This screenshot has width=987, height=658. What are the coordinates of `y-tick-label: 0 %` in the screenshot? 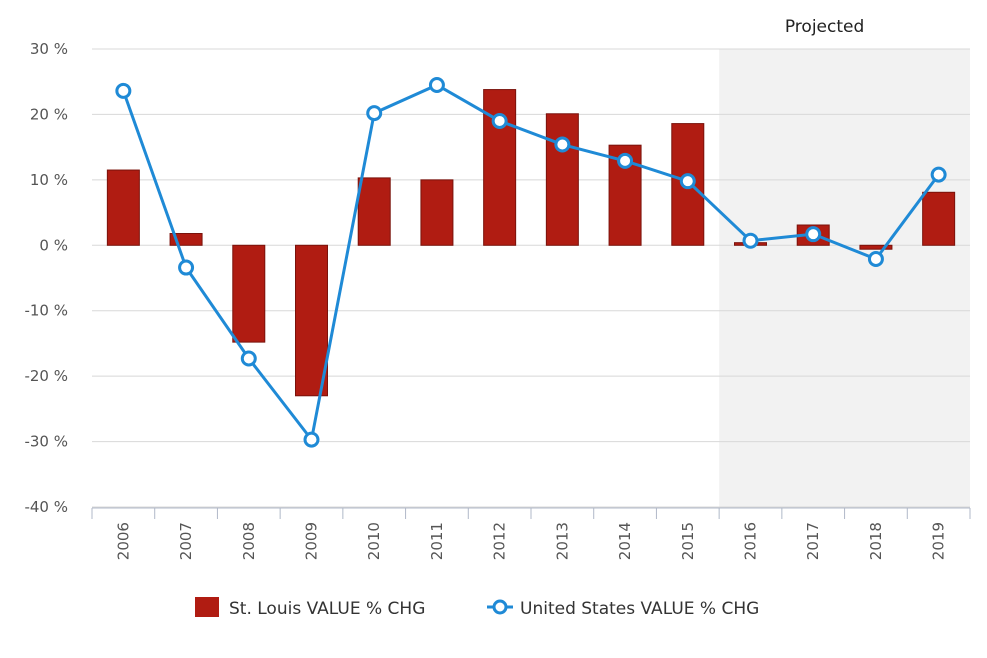 It's located at (53, 245).